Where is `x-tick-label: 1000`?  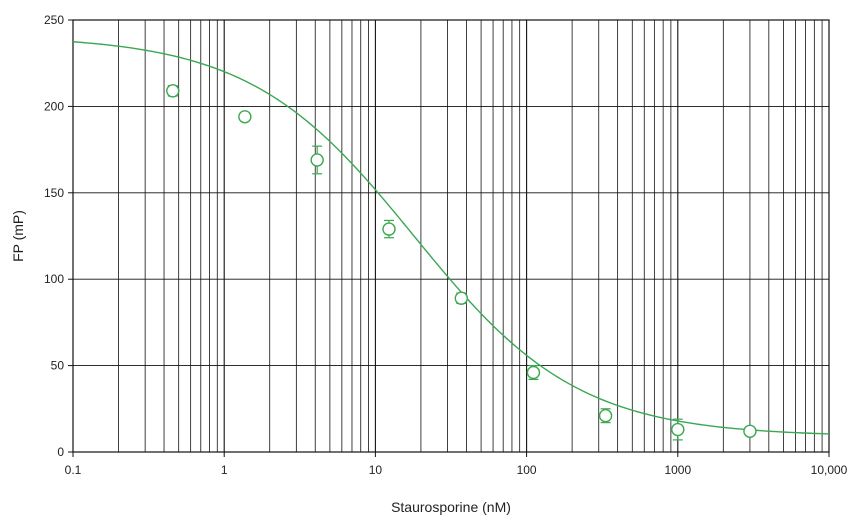
x-tick-label: 1000 is located at coordinates (677, 470).